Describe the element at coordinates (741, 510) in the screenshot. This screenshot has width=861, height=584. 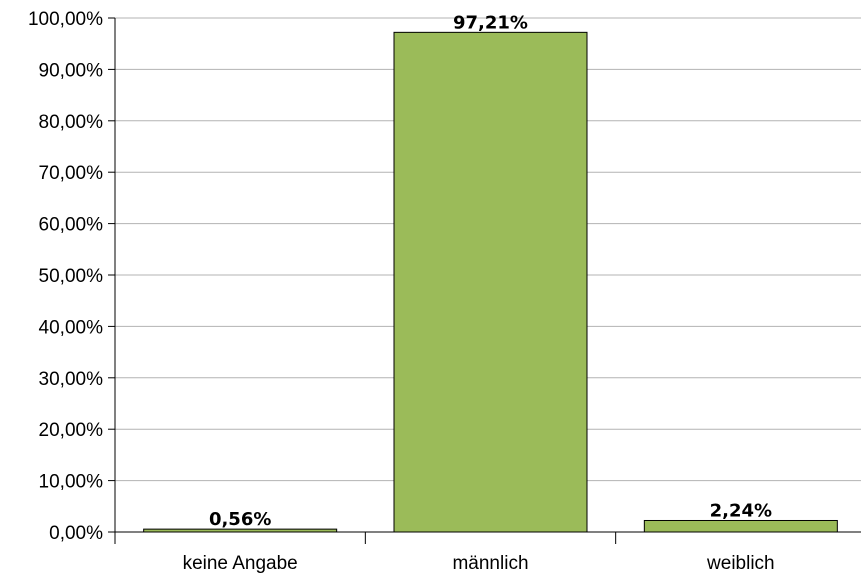
I see `data-label: 2,24%` at that location.